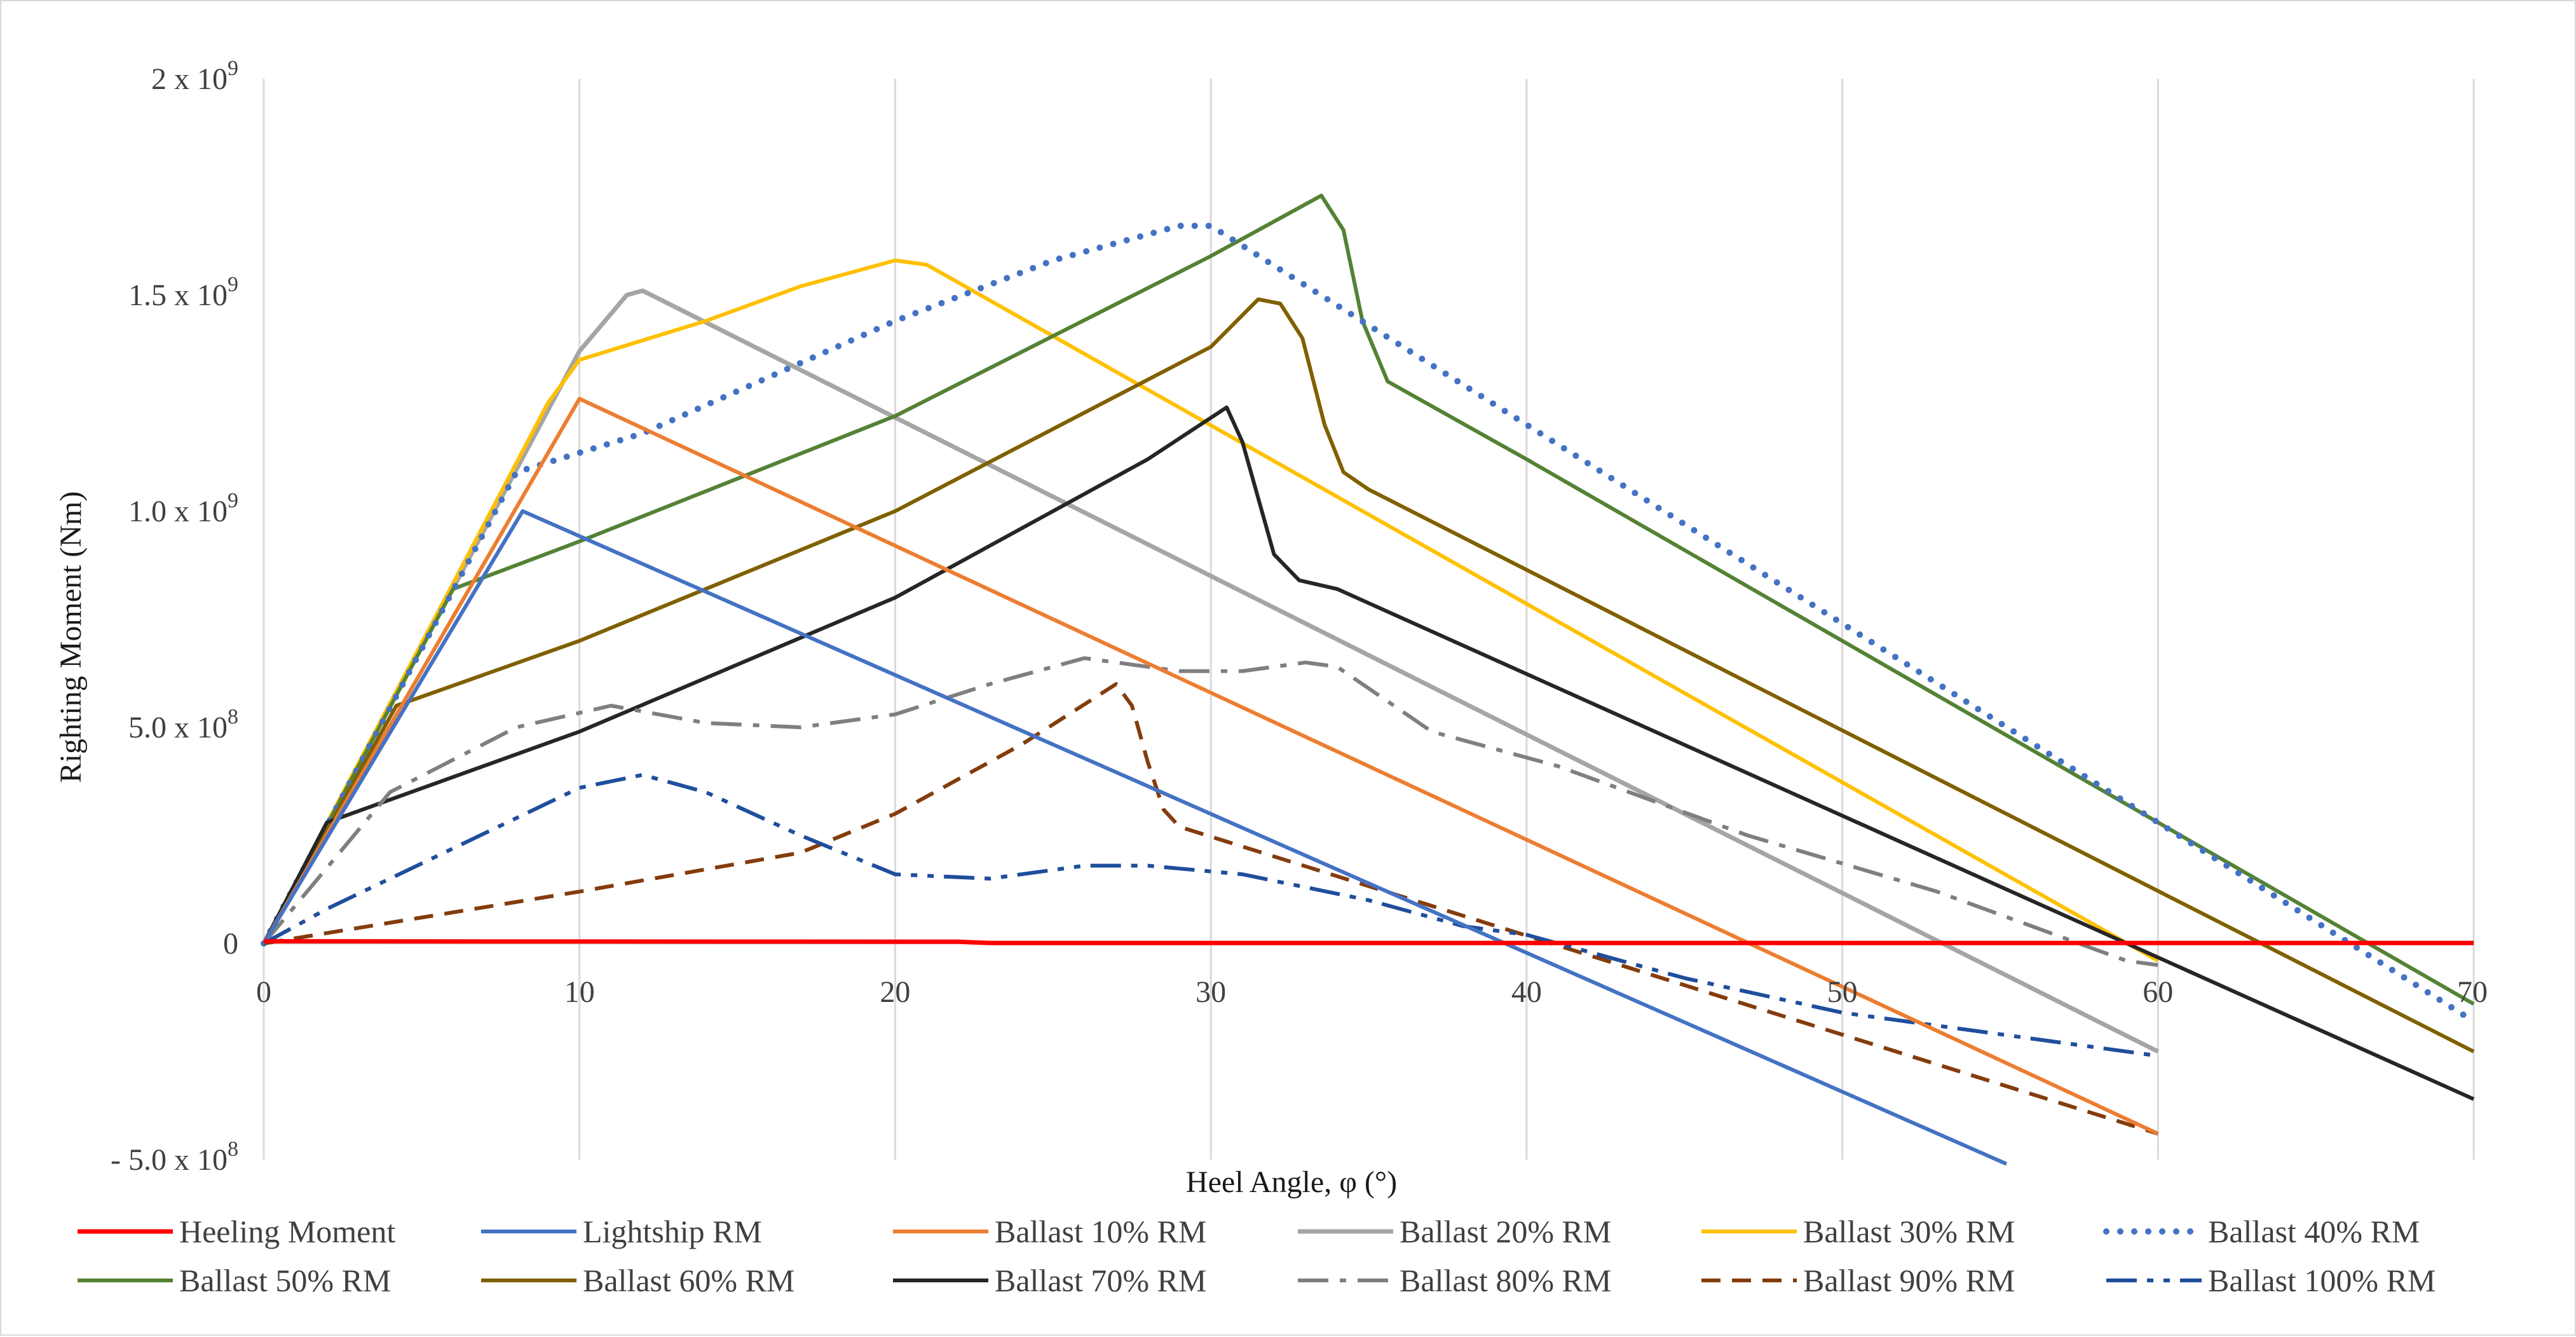 This screenshot has height=1337, width=2576. What do you see at coordinates (189, 79) in the screenshot?
I see `y-tick-mantissa: 2 x 10` at bounding box center [189, 79].